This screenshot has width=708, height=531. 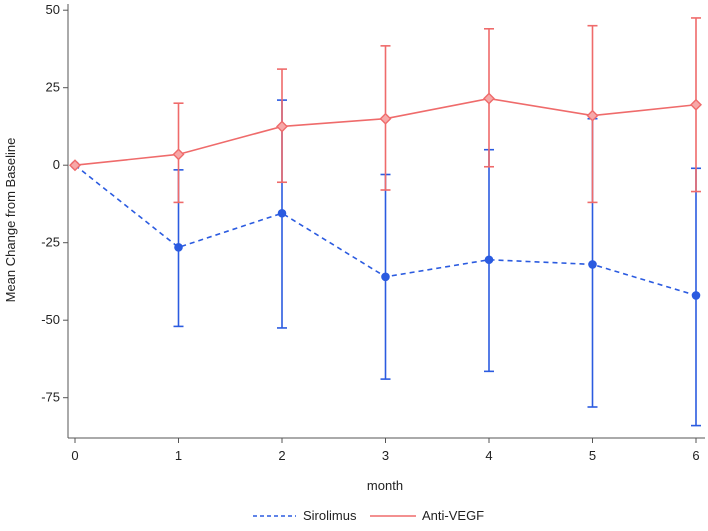 I want to click on x-axis-title: month, so click(x=385, y=485).